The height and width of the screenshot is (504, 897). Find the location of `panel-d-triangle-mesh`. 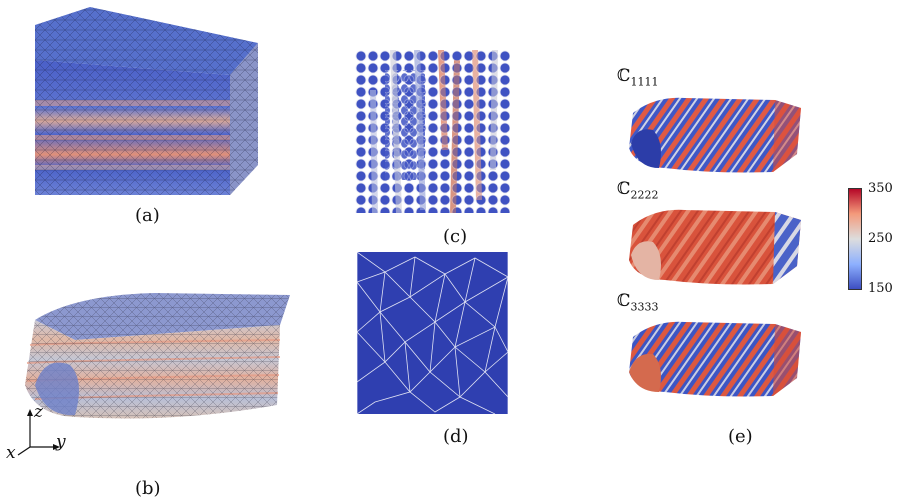

panel-d-triangle-mesh is located at coordinates (432, 333).